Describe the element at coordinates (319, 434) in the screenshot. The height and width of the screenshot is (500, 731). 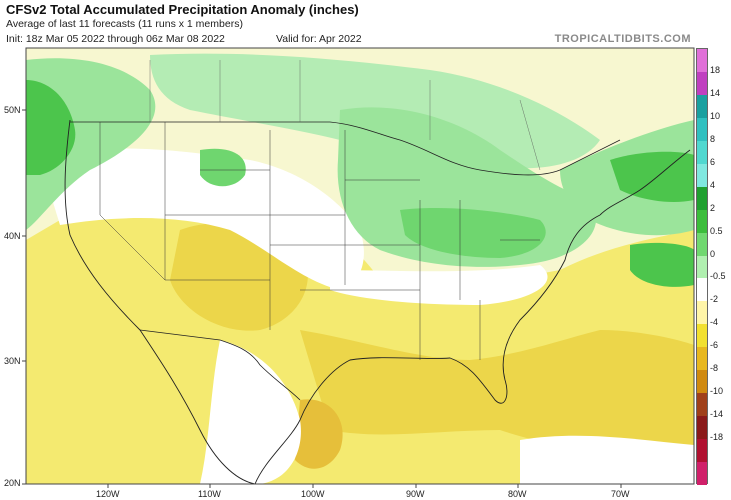
I see `dry-anomaly-texas` at that location.